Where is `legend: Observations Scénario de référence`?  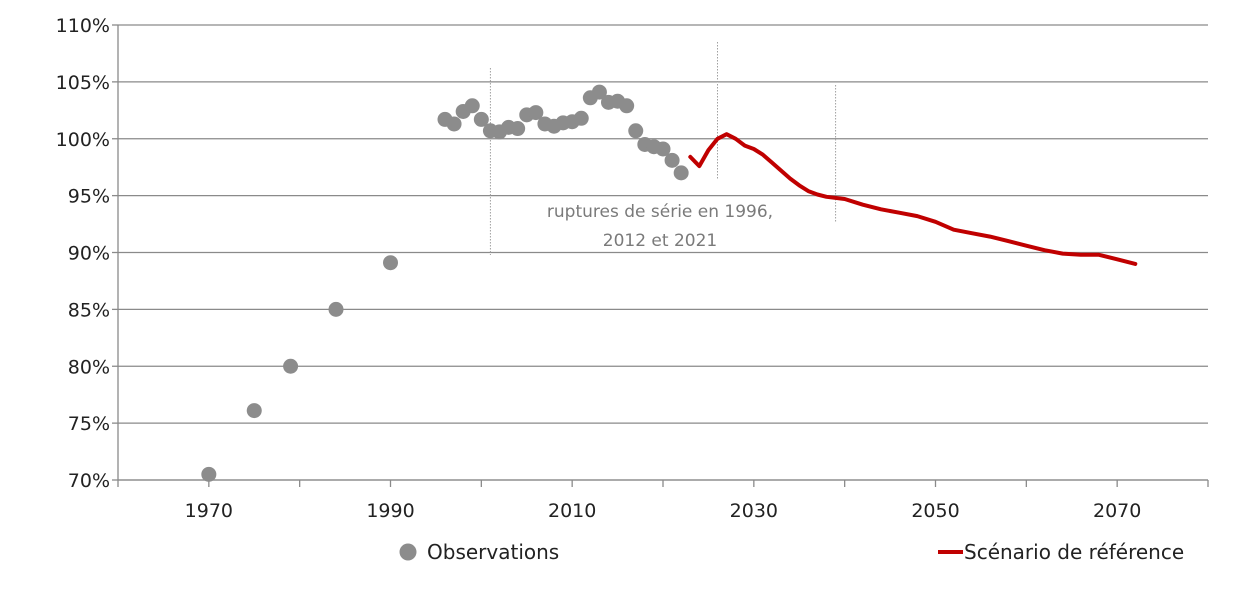
legend: Observations Scénario de référence is located at coordinates (791, 552).